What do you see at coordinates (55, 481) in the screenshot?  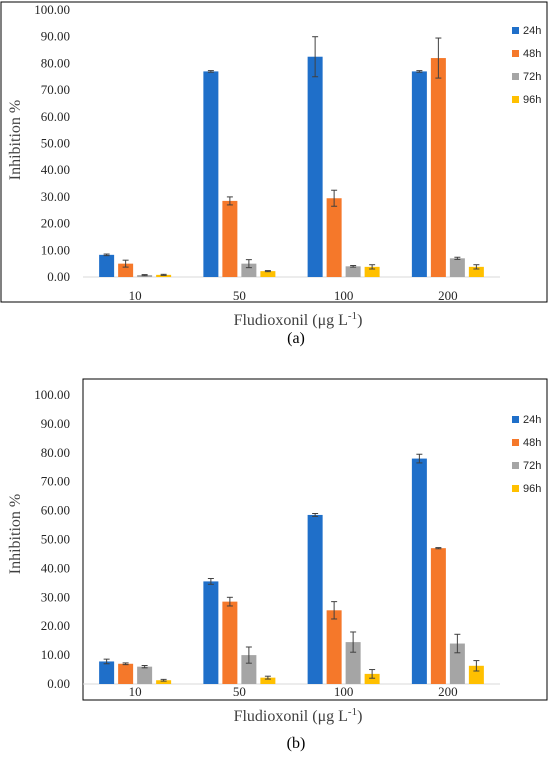 I see `chart-b-y-tick-label: 70.00` at bounding box center [55, 481].